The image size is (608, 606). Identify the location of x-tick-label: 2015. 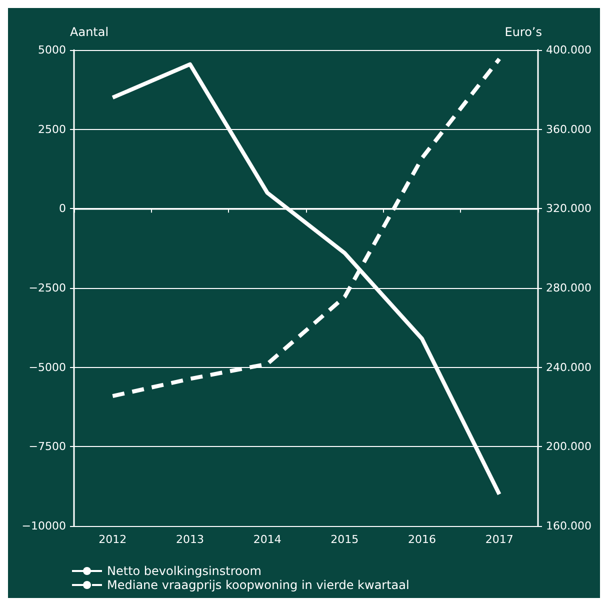
(344, 539).